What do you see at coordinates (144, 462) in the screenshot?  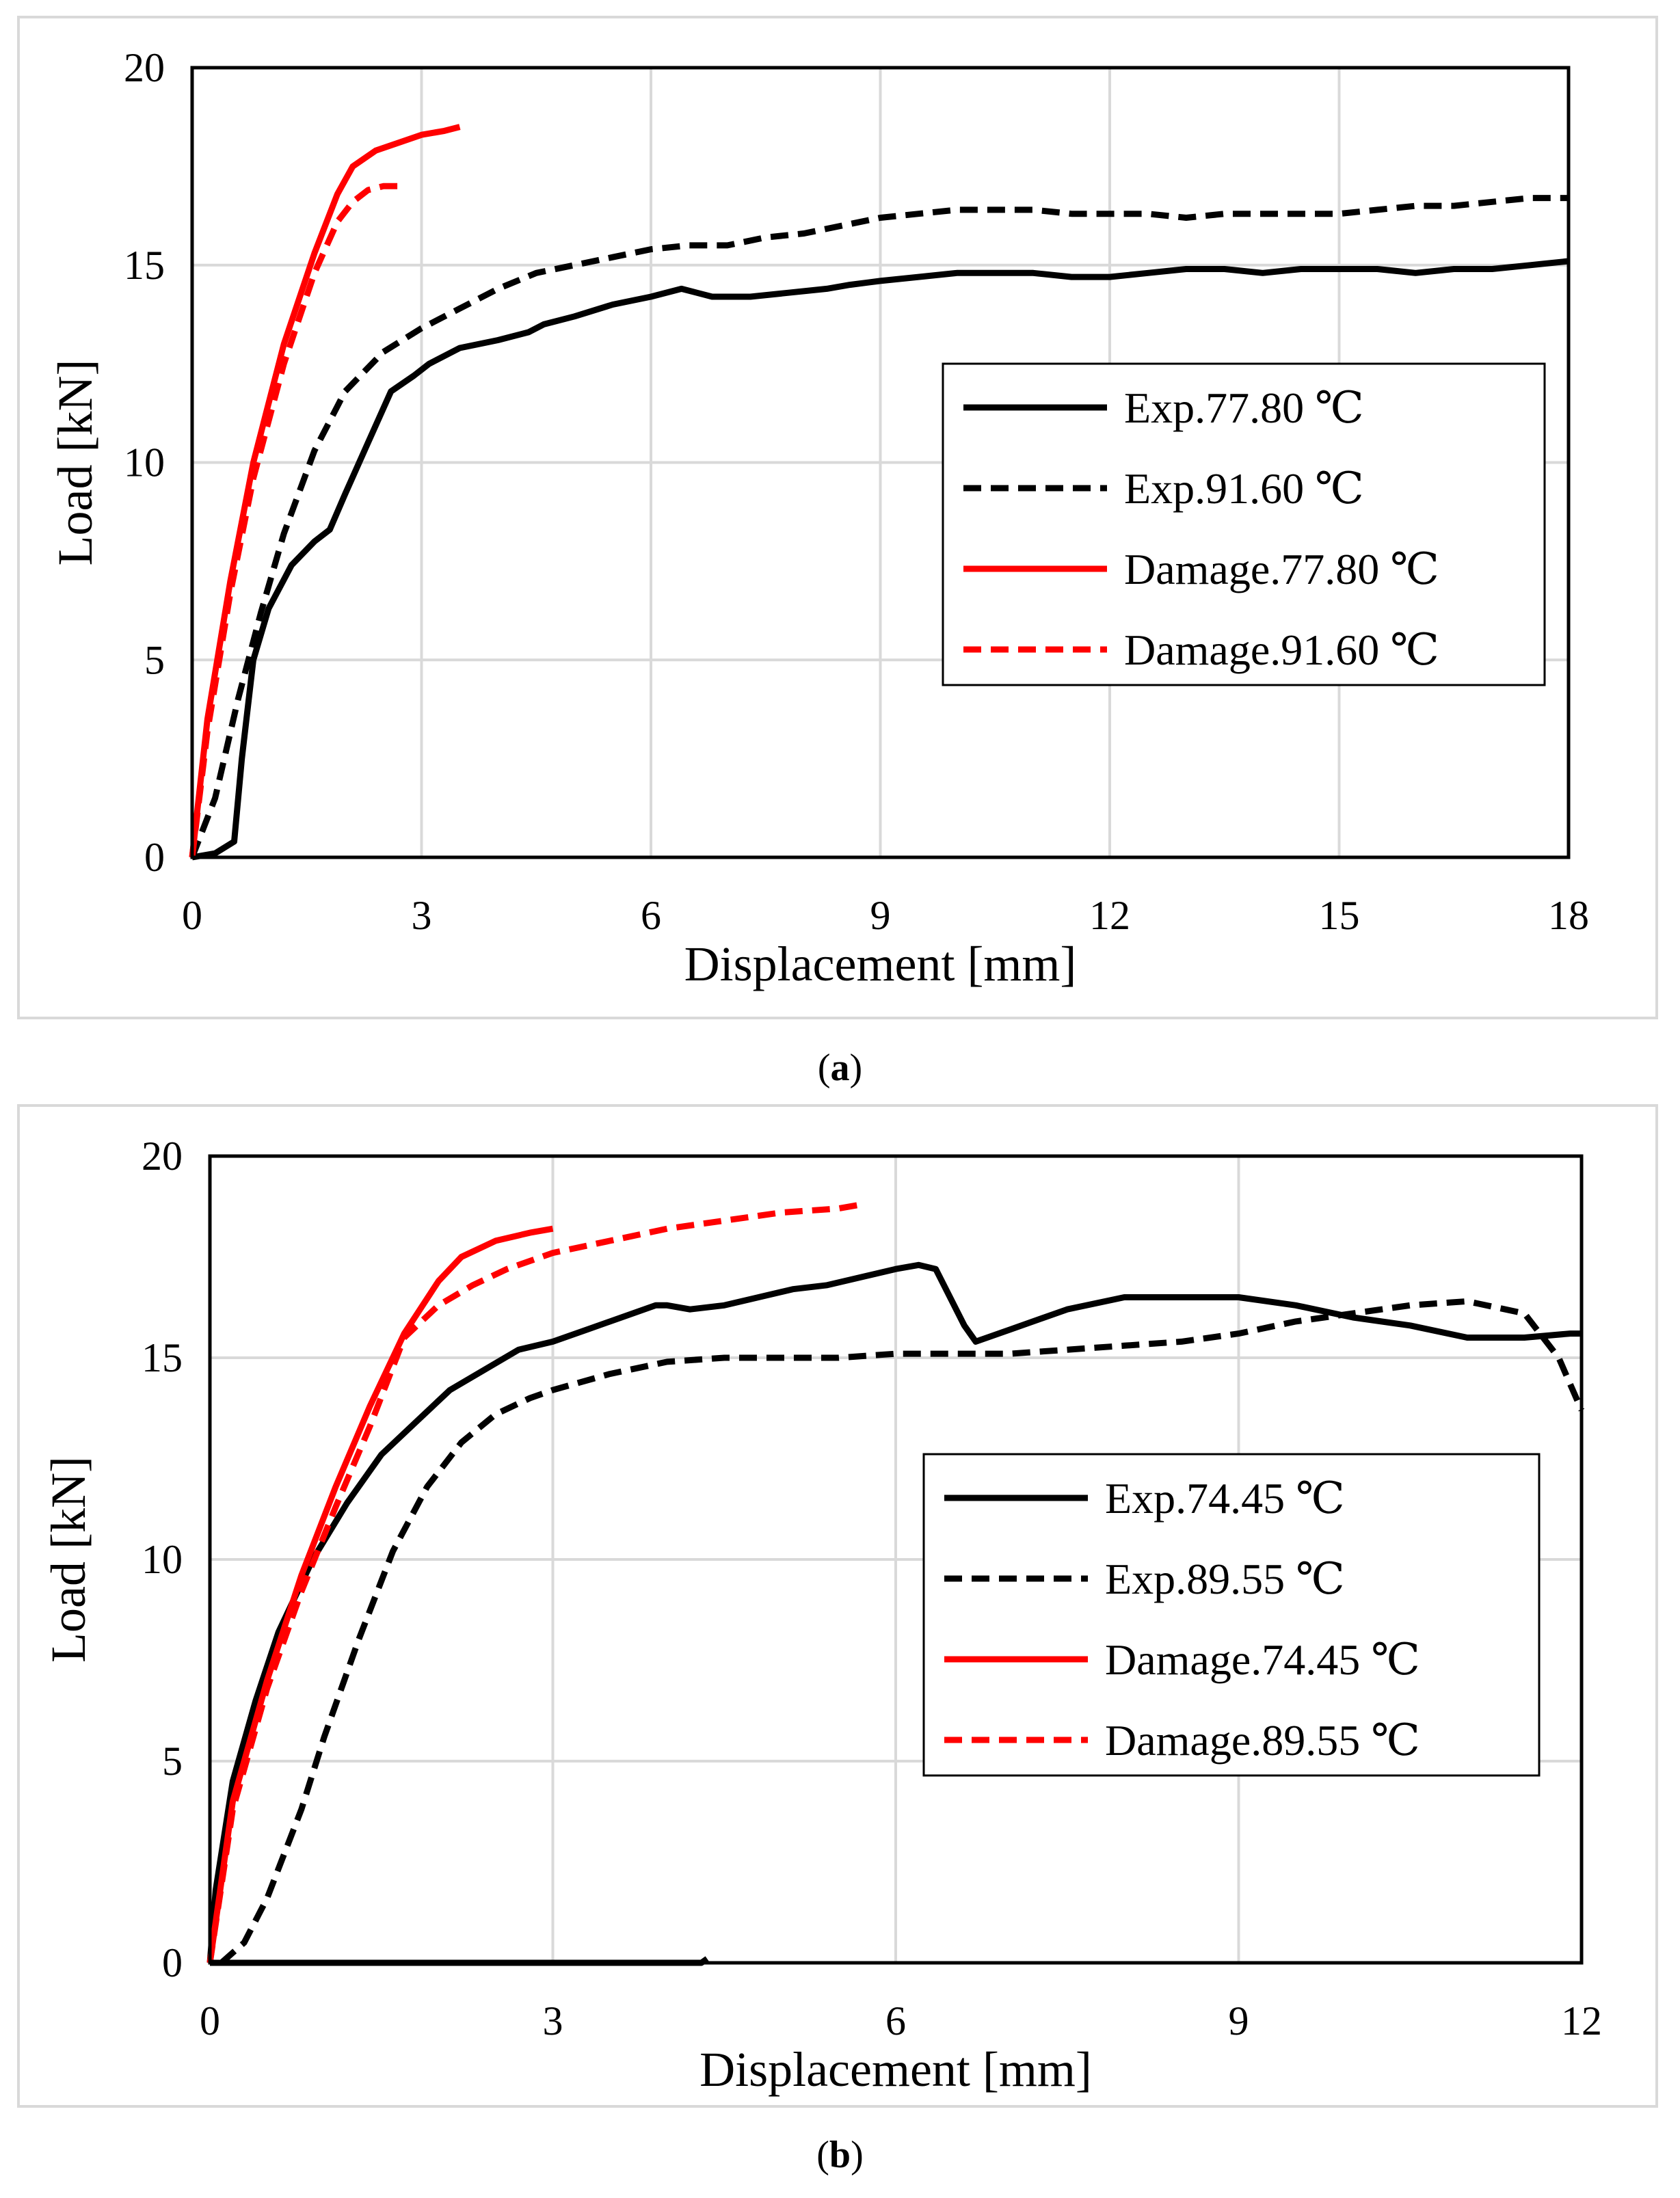 I see `chart0-y-tick-label: 10` at bounding box center [144, 462].